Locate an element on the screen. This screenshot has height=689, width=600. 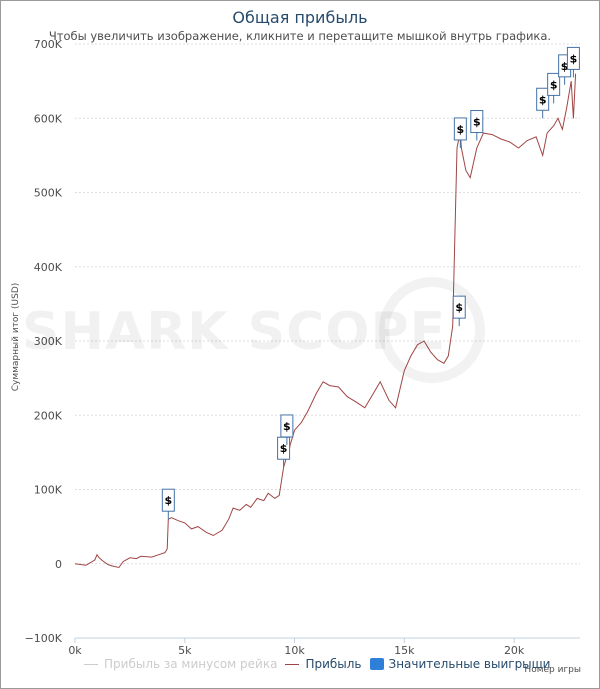
legend-item-profit: Прибыль is located at coordinates (323, 664).